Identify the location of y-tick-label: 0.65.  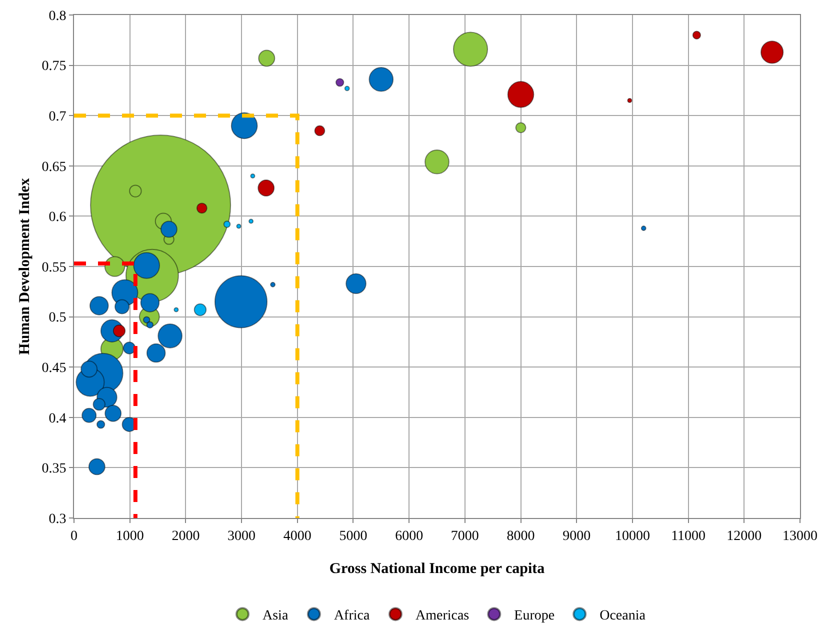
(54, 167).